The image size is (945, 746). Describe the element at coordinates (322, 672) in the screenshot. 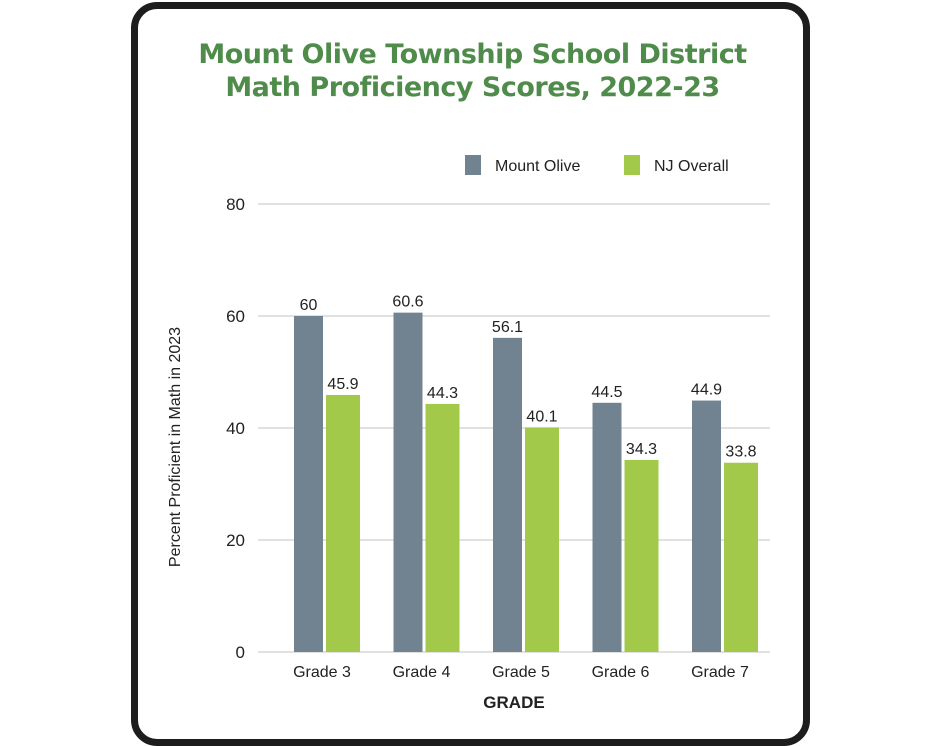

I see `x-tick-label: Grade 3` at that location.